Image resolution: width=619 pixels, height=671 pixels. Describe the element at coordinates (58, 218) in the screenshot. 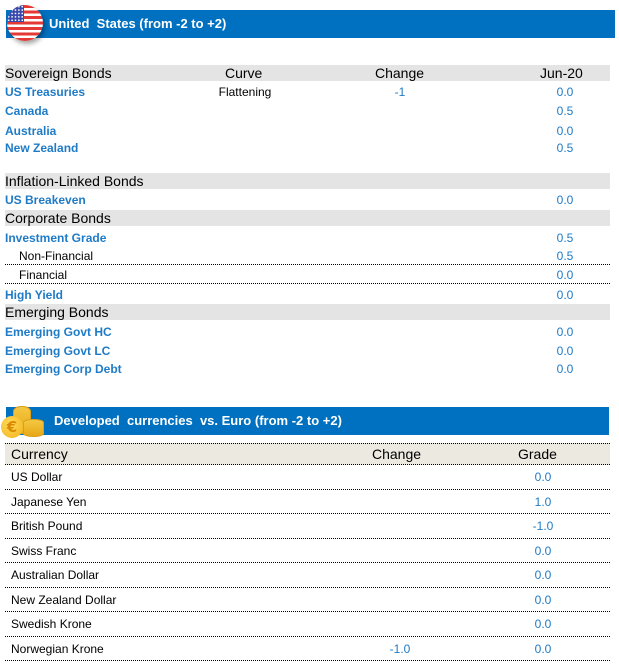

I see `corporate-bonds-label: Corporate Bonds` at that location.